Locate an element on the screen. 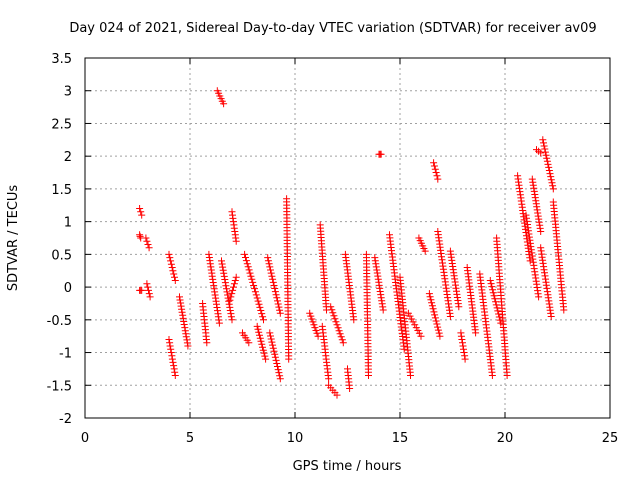 Image resolution: width=640 pixels, height=480 pixels. y-tick-label: 0 is located at coordinates (68, 288).